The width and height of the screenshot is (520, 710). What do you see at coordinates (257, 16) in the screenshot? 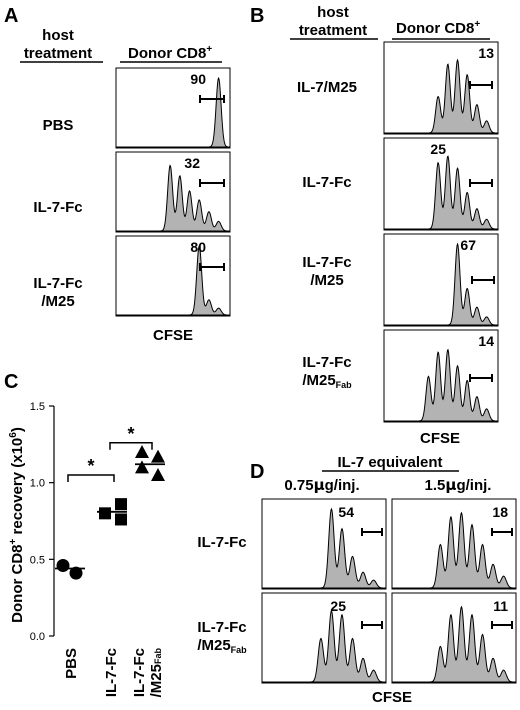
I see `panel-b-letter: B` at bounding box center [257, 16].